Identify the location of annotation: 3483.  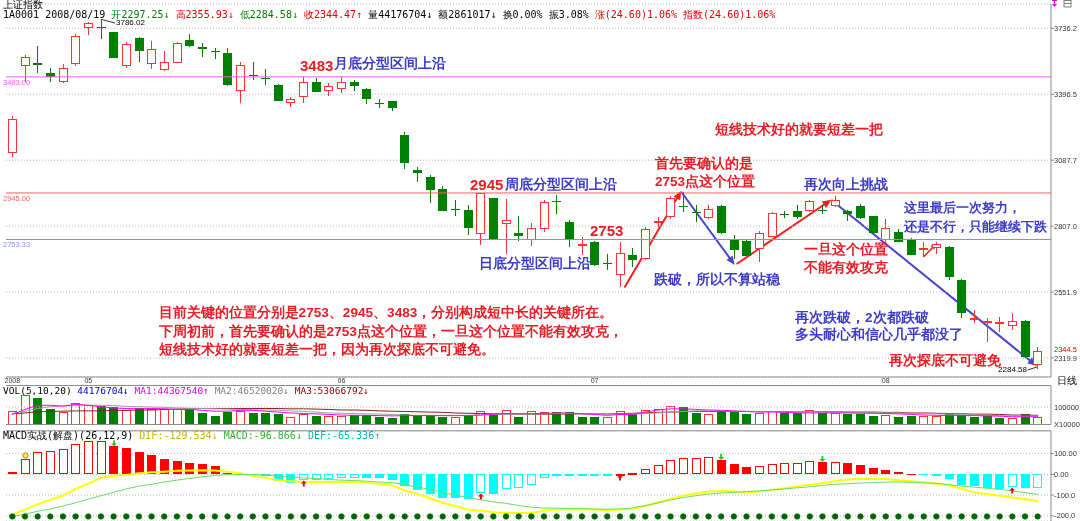
(317, 66).